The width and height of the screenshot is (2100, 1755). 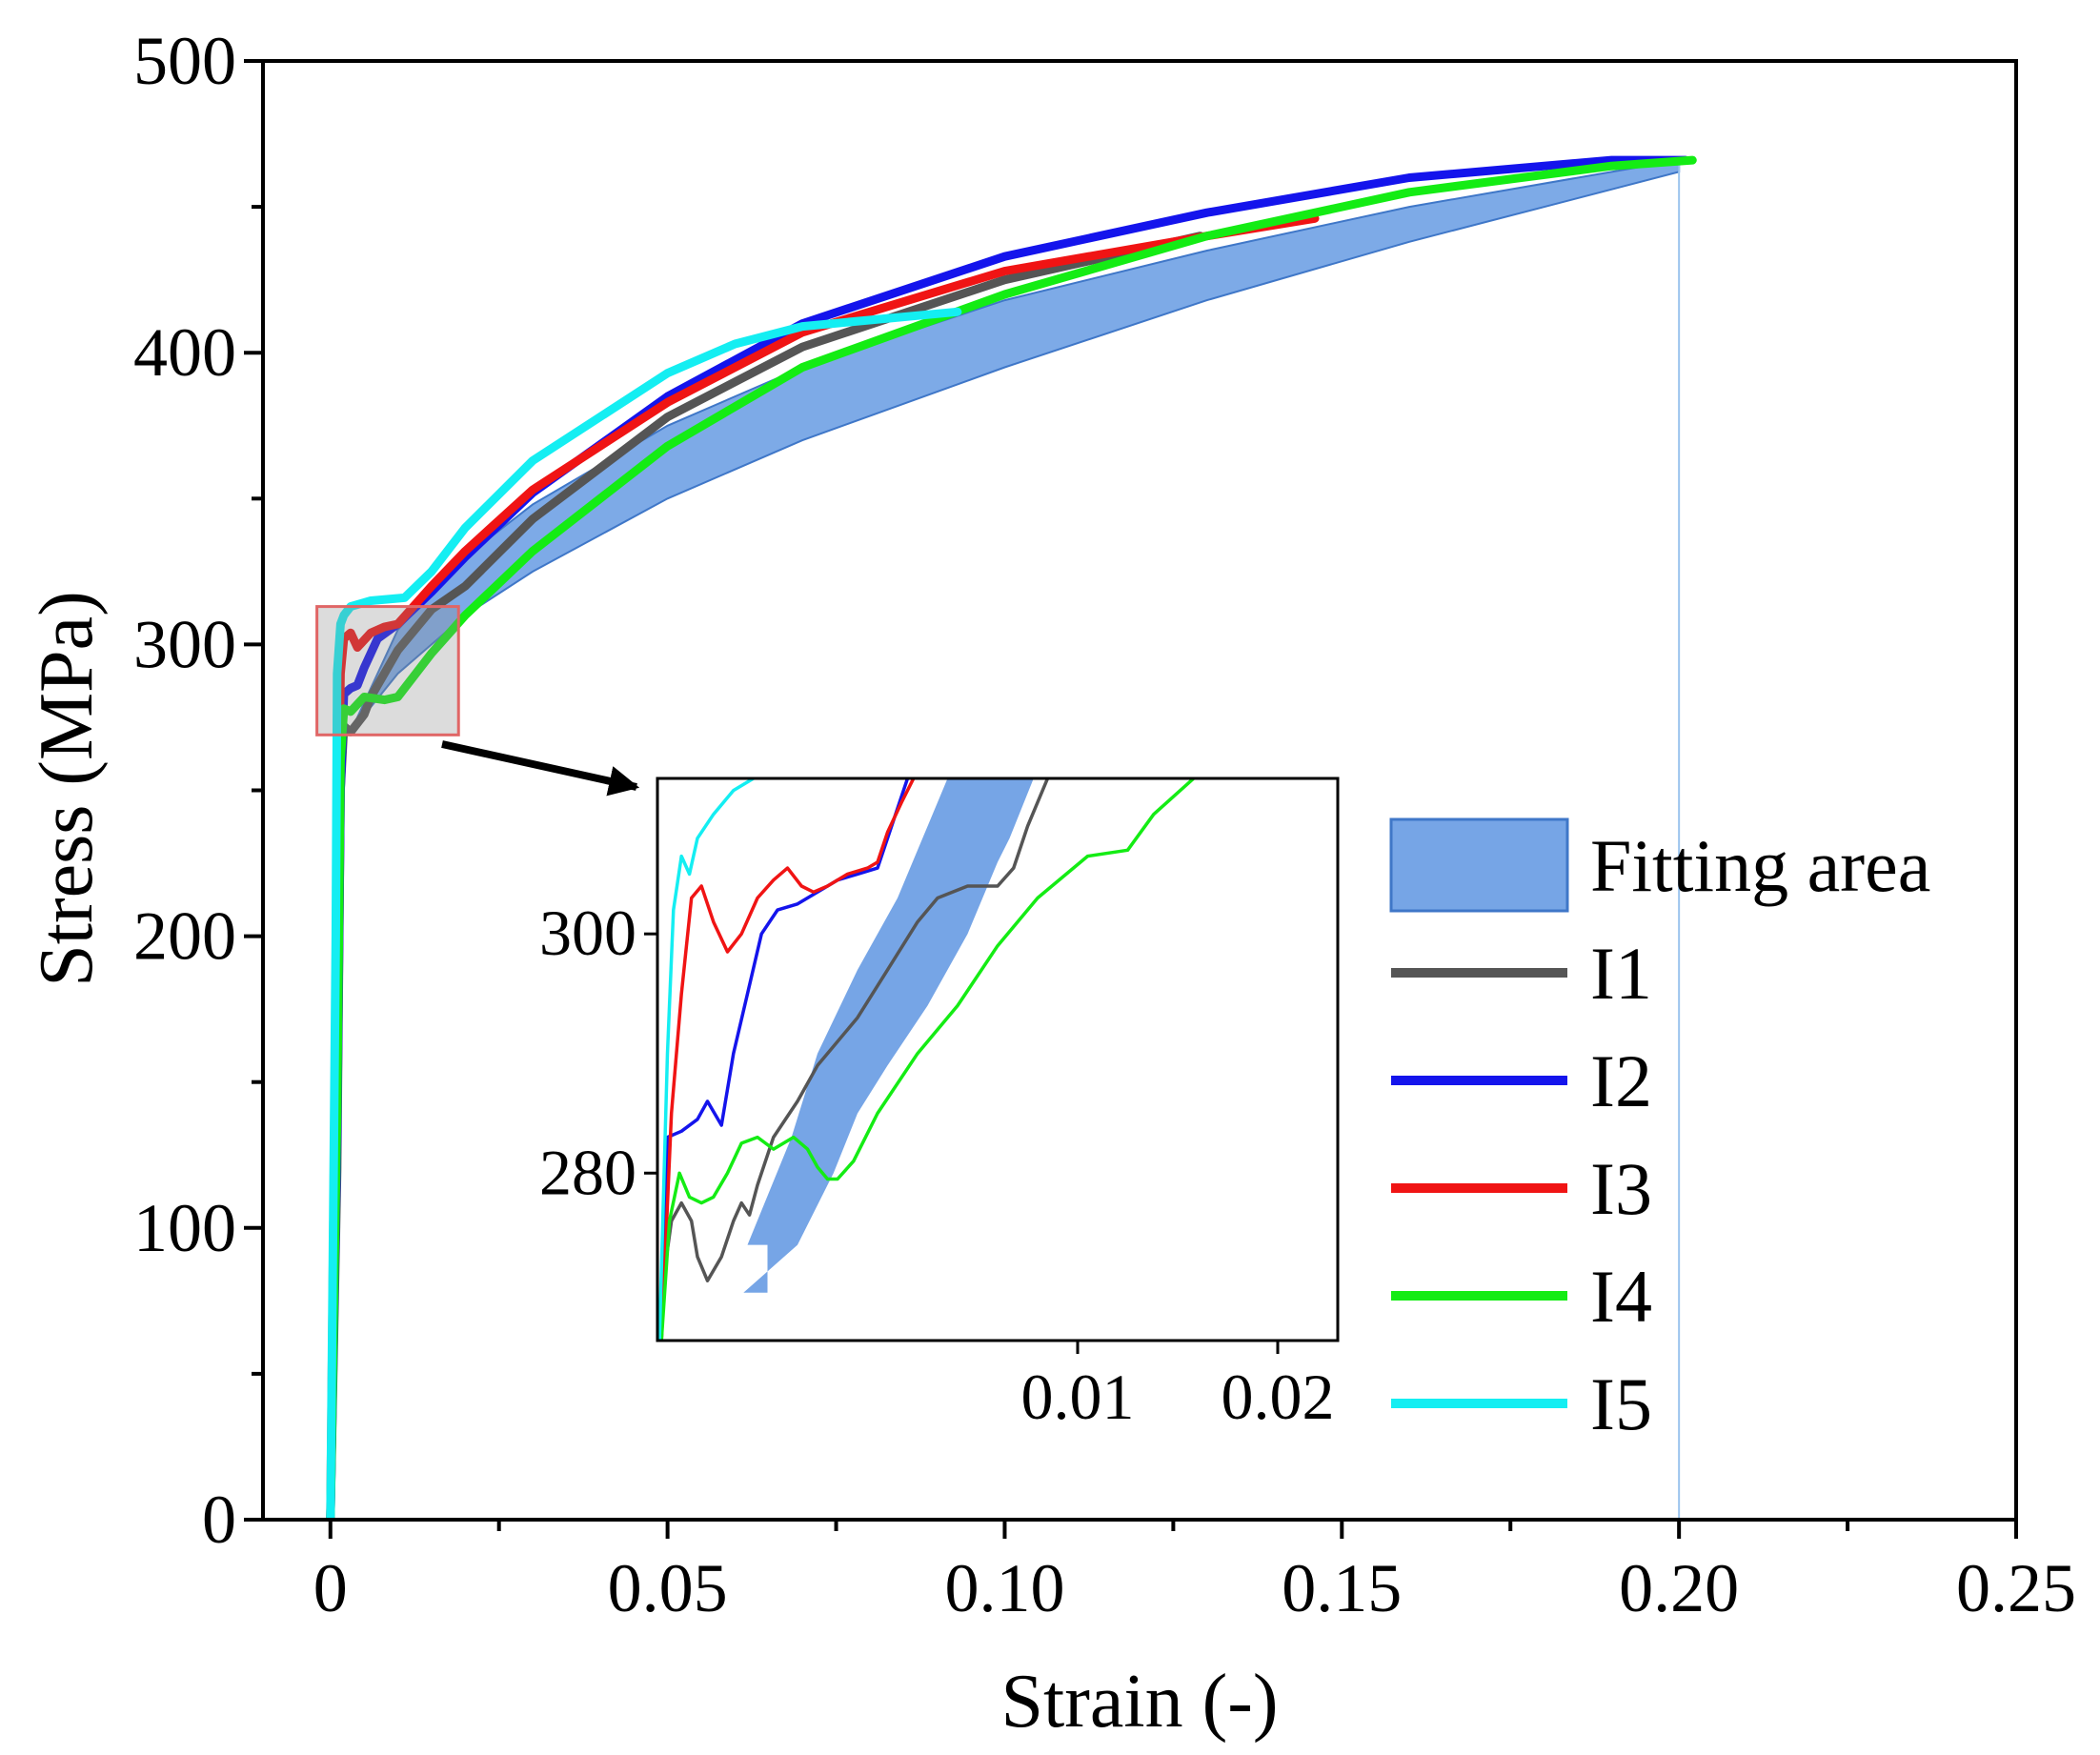 I want to click on inset-y-axis-ticks: 280 300, so click(x=598, y=1052).